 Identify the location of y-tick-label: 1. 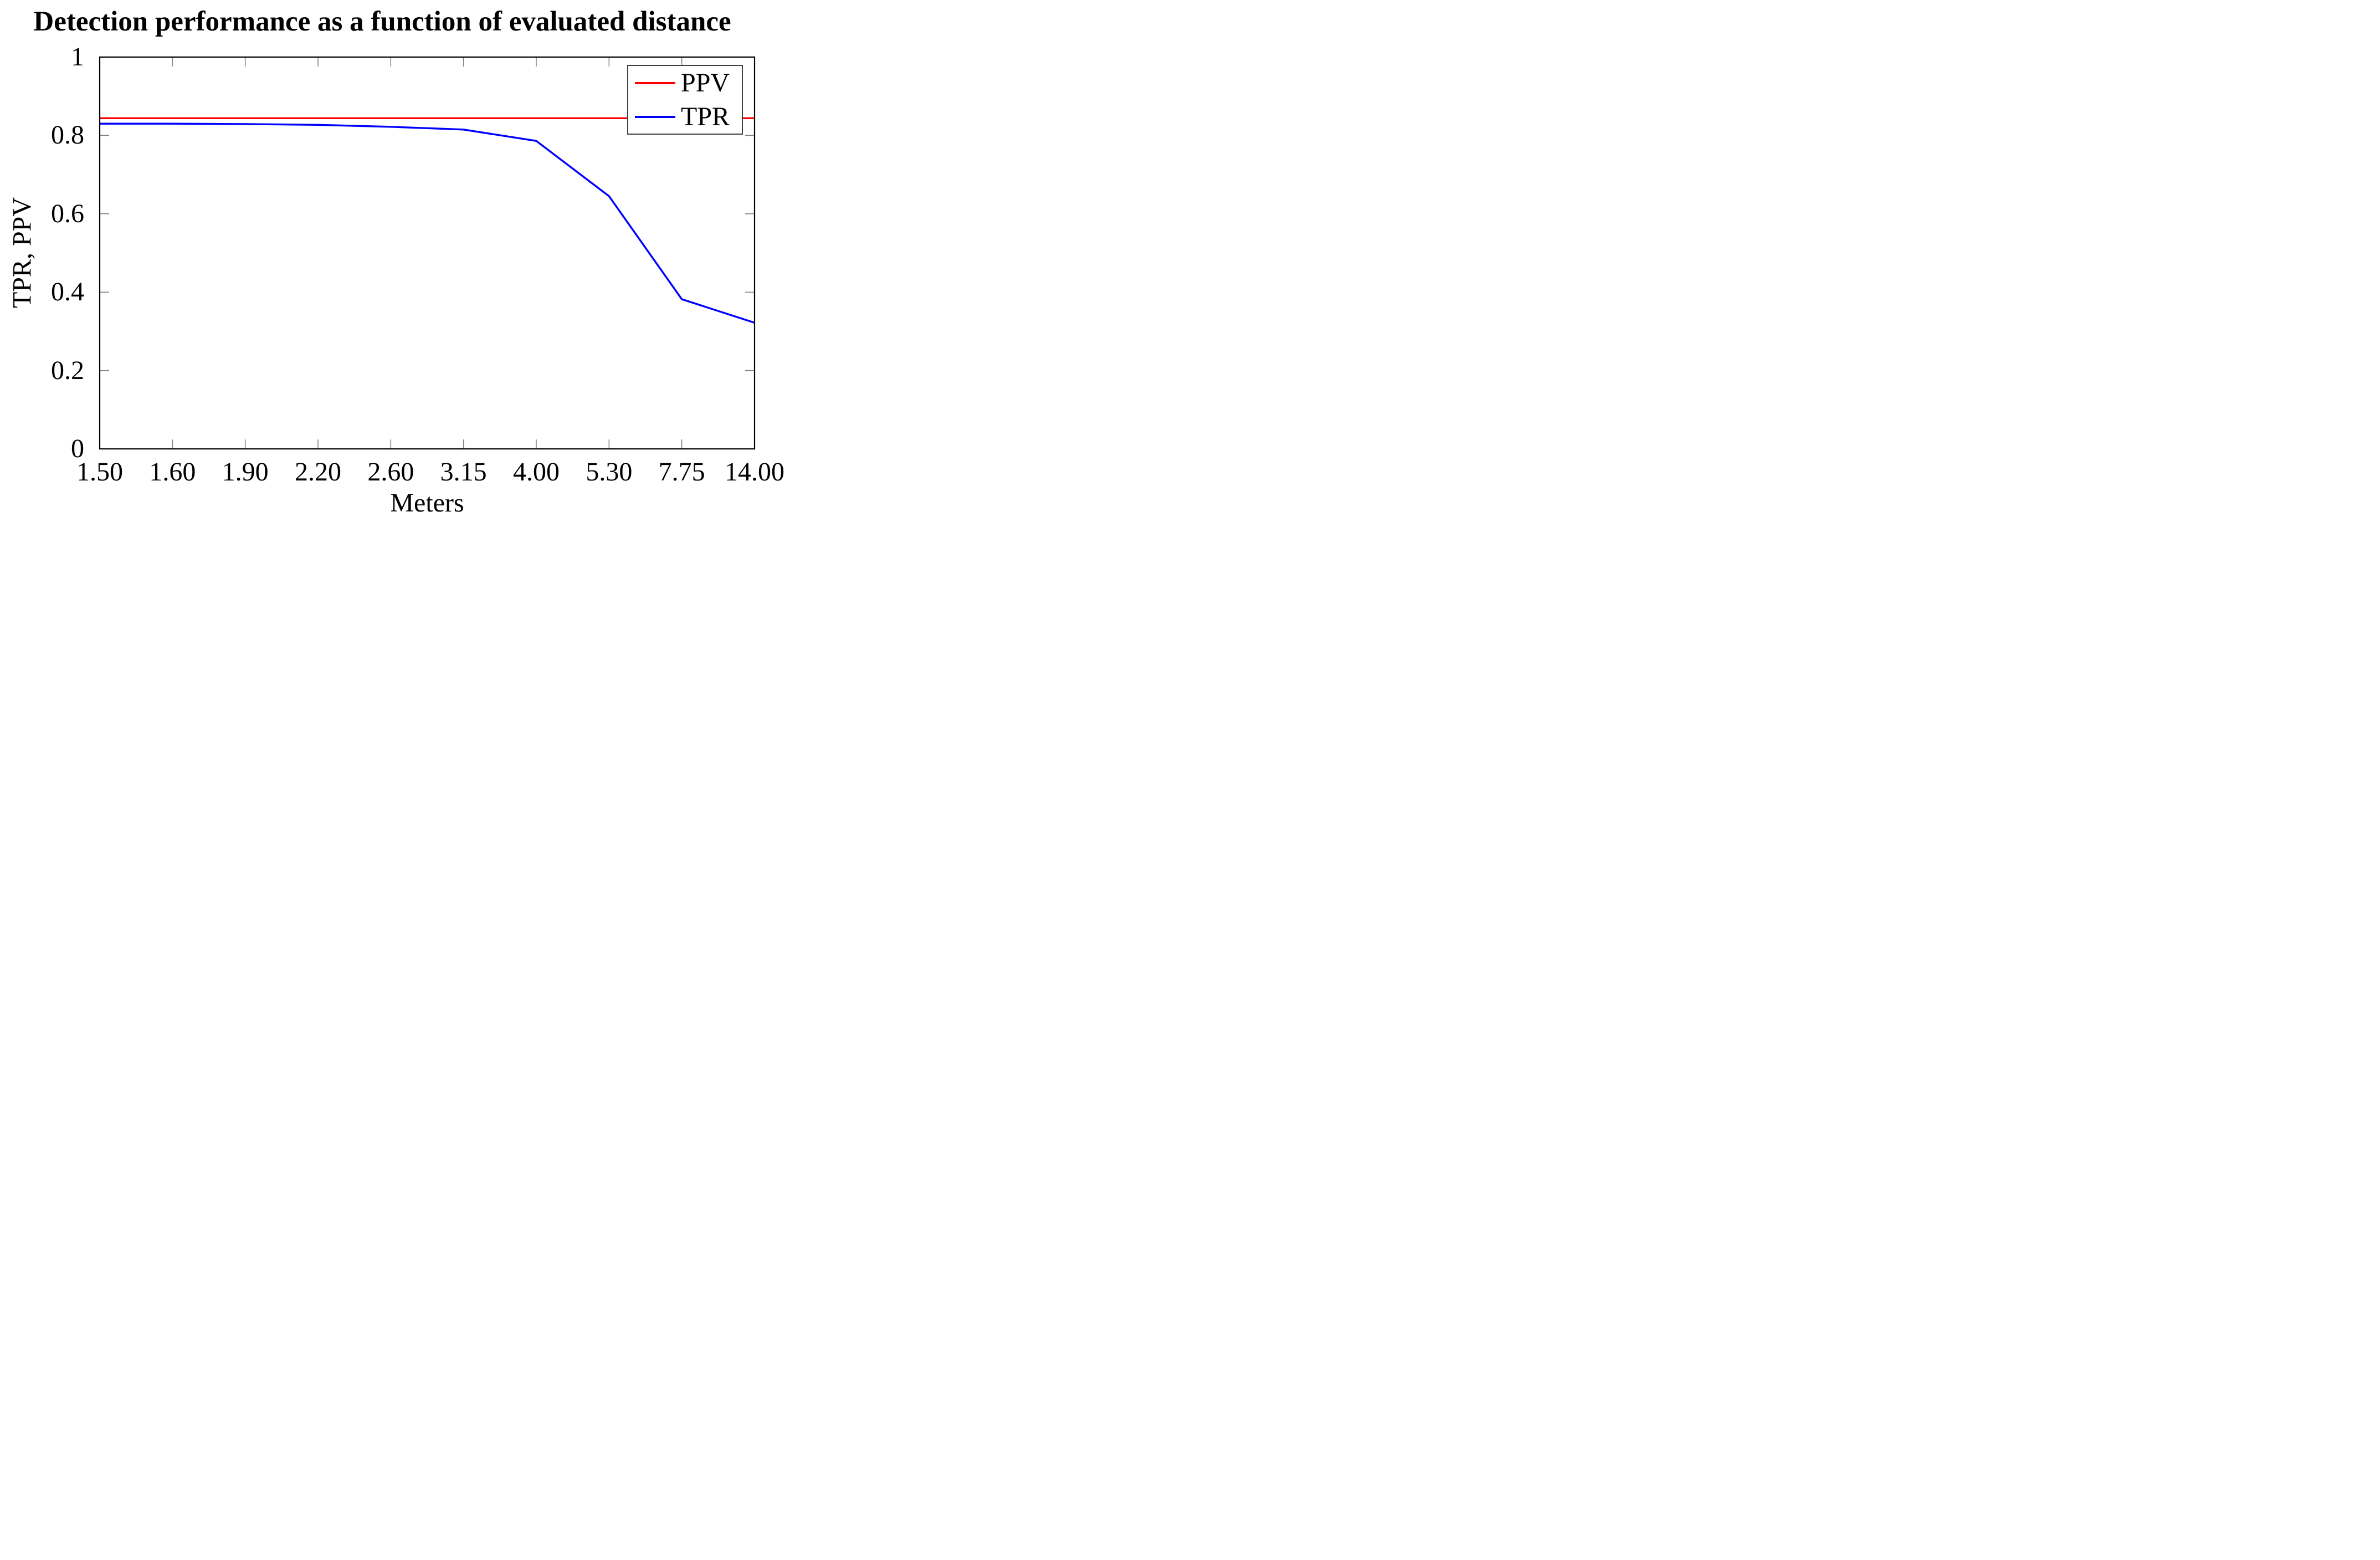
(77, 57).